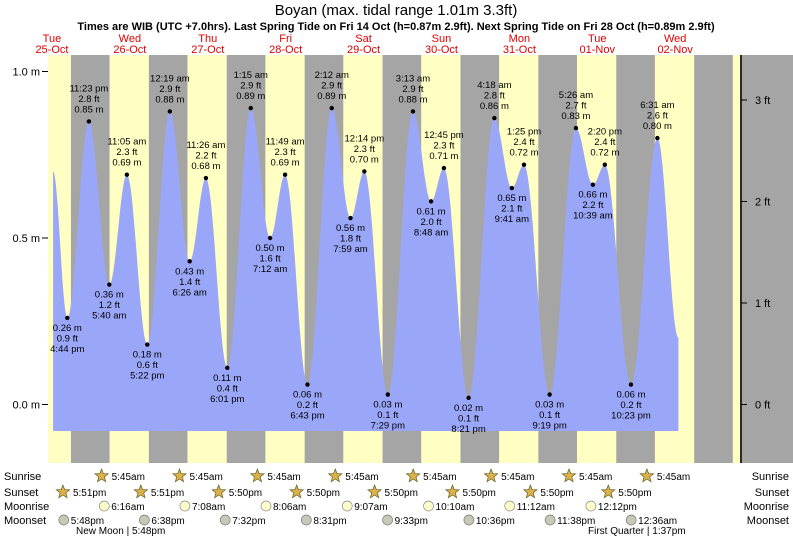  I want to click on day-of-week-label: Fri, so click(285, 39).